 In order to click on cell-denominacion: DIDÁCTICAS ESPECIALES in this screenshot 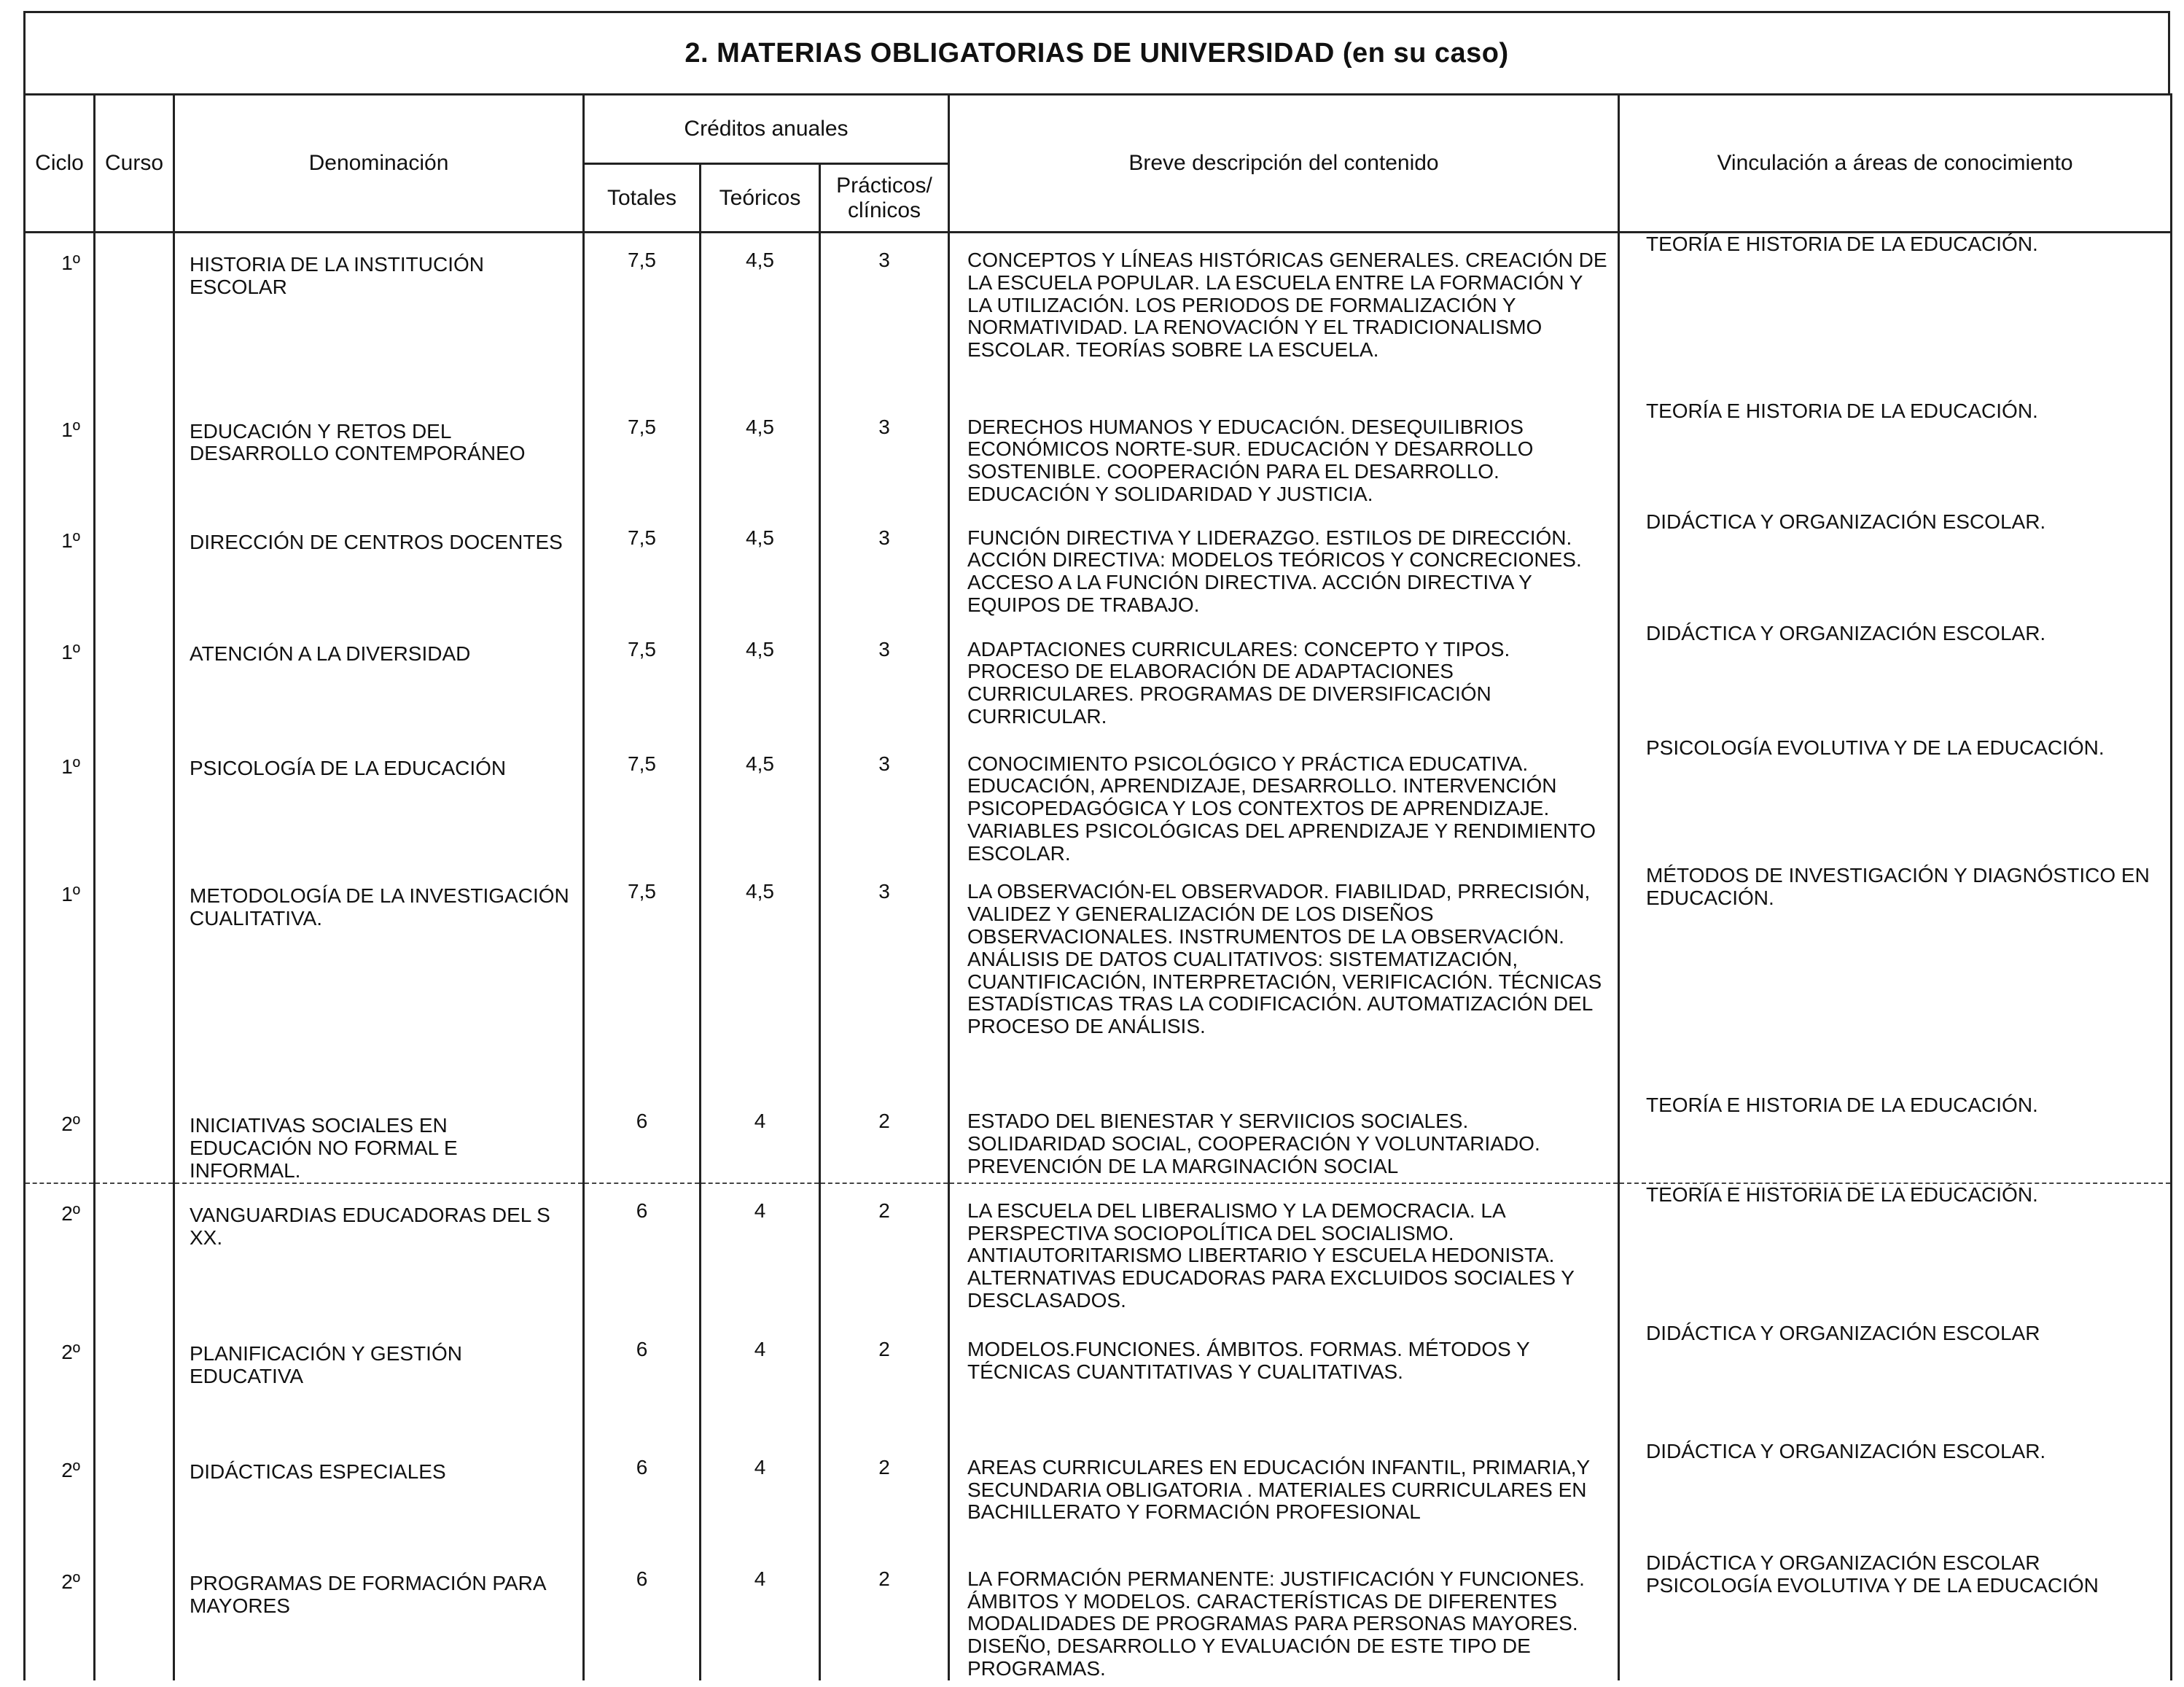, I will do `click(379, 1496)`.